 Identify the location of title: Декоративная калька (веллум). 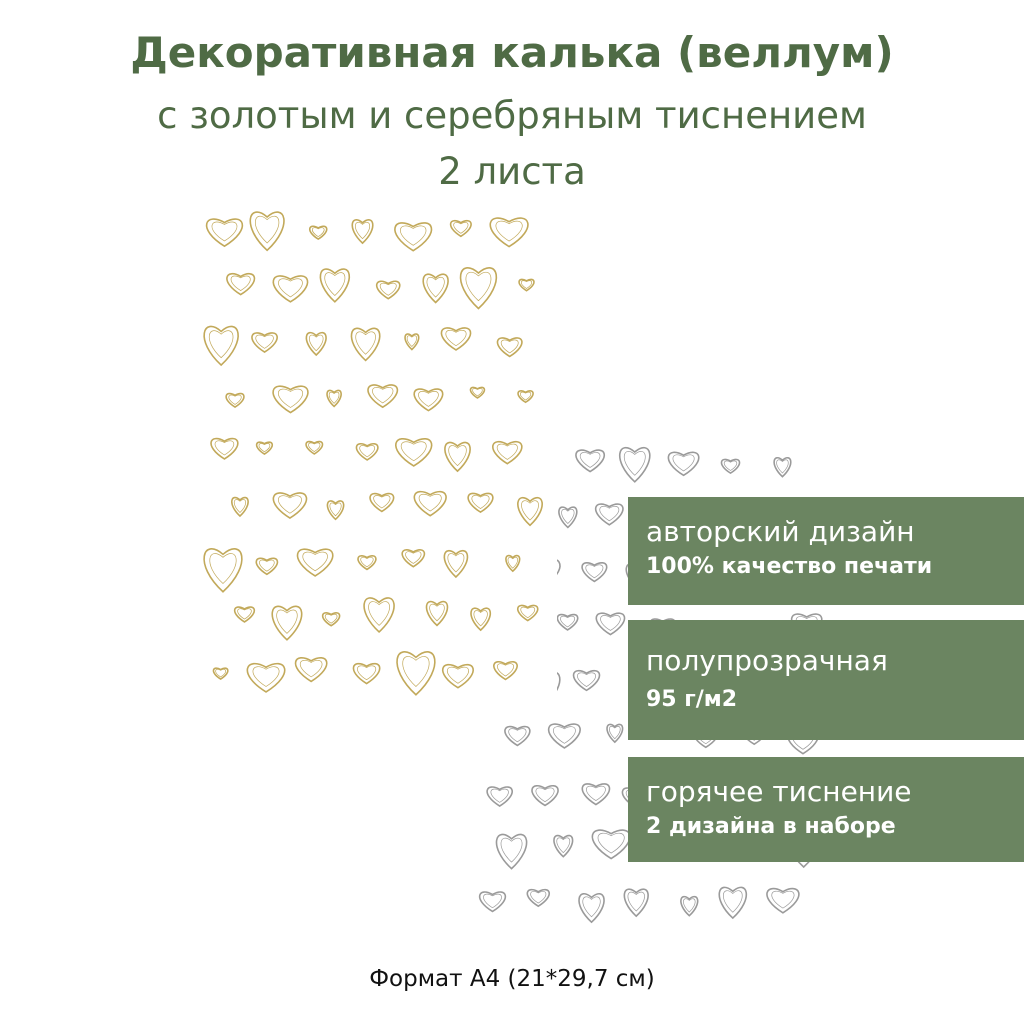
(512, 52).